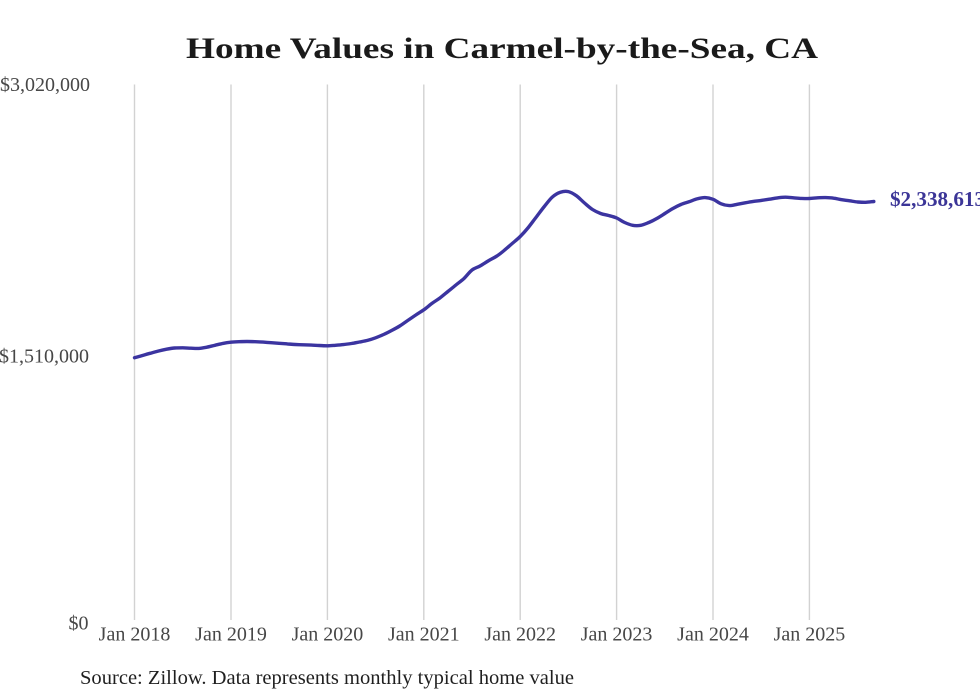  I want to click on svg-text: $2,338,613, so click(935, 199).